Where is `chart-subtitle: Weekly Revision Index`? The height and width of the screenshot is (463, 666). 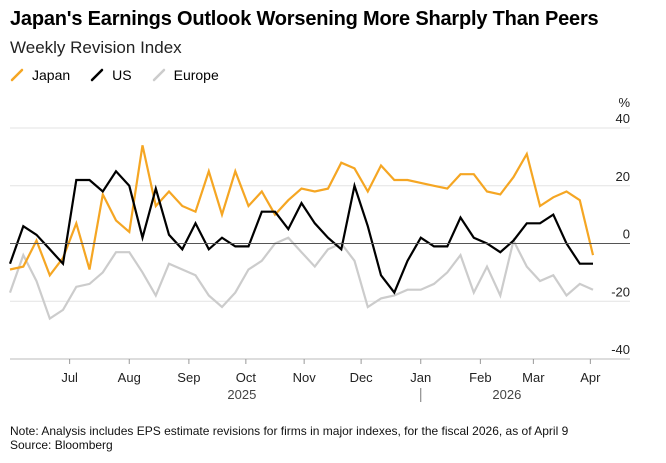 chart-subtitle: Weekly Revision Index is located at coordinates (96, 47).